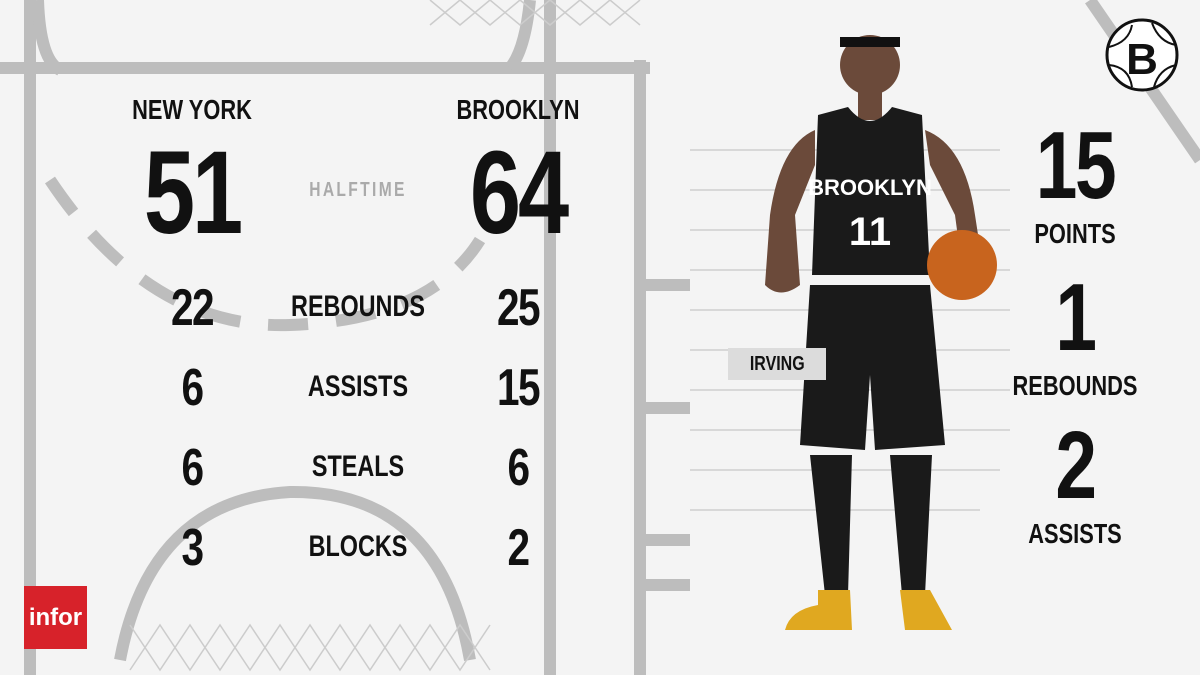 The width and height of the screenshot is (1200, 675). Describe the element at coordinates (519, 308) in the screenshot. I see `away-stat-value: 25` at that location.